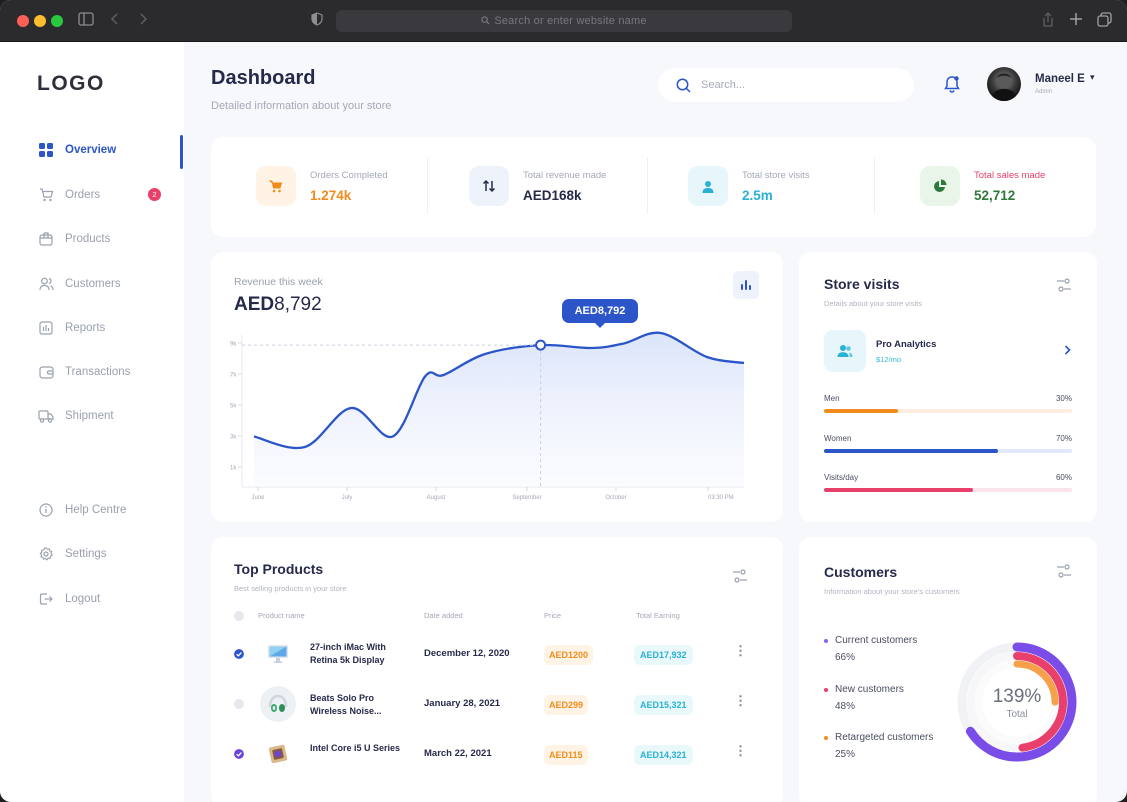  What do you see at coordinates (233, 438) in the screenshot?
I see `y-tick-label: 3k` at bounding box center [233, 438].